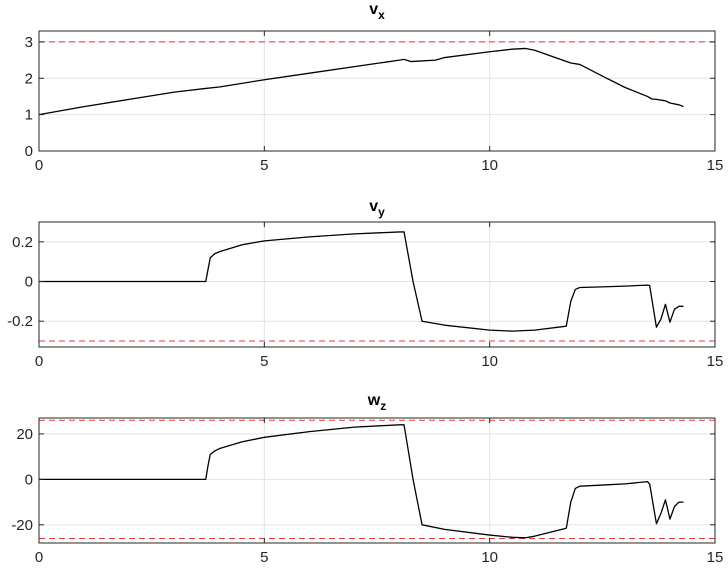 This screenshot has height=570, width=728. Describe the element at coordinates (381, 15) in the screenshot. I see `subplot-title-subscript: x` at that location.